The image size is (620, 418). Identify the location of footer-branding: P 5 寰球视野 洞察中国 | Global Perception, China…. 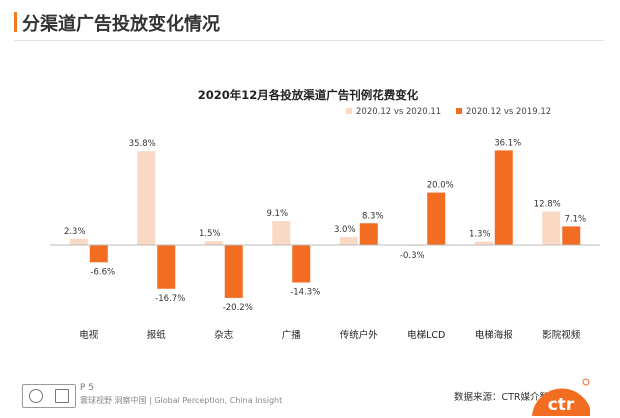
(152, 395).